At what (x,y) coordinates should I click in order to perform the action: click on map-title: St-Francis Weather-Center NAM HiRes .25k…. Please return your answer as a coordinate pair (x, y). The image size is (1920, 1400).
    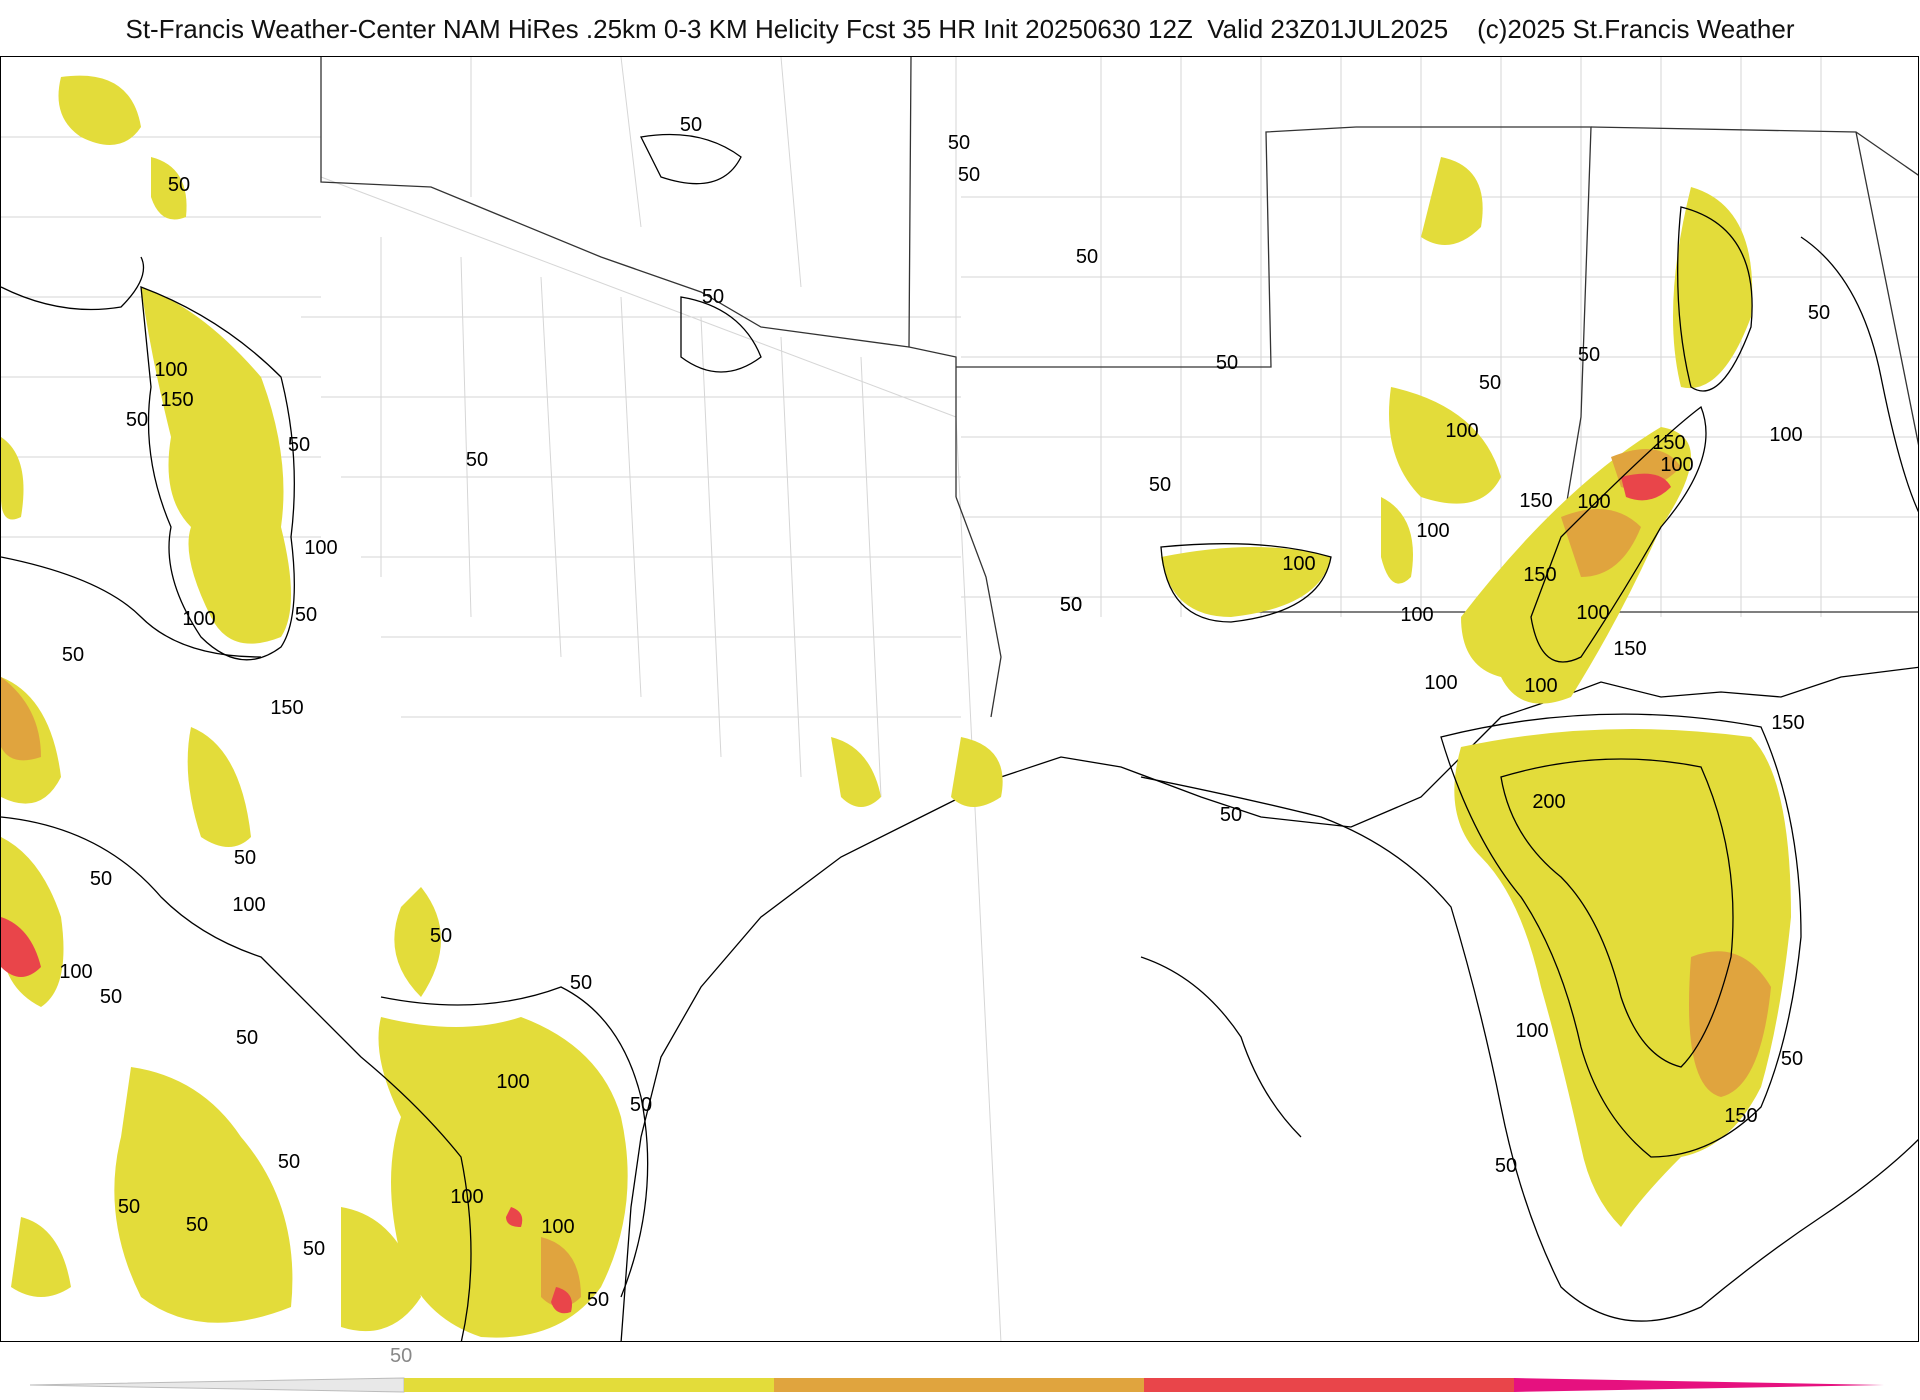
    Looking at the image, I should click on (960, 29).